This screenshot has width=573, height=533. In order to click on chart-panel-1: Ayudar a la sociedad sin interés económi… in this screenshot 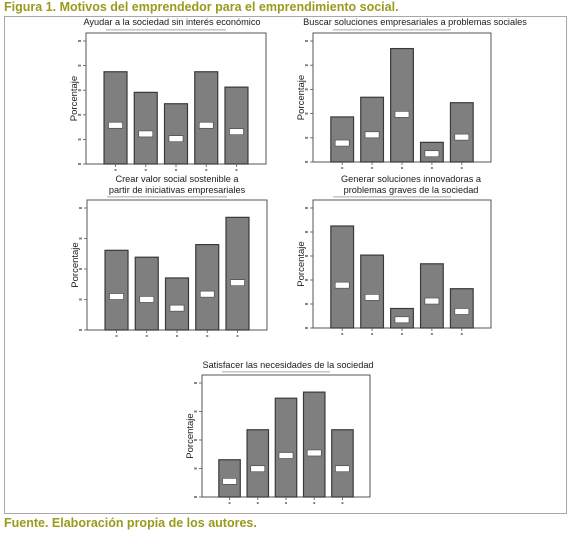, I will do `click(168, 94)`.